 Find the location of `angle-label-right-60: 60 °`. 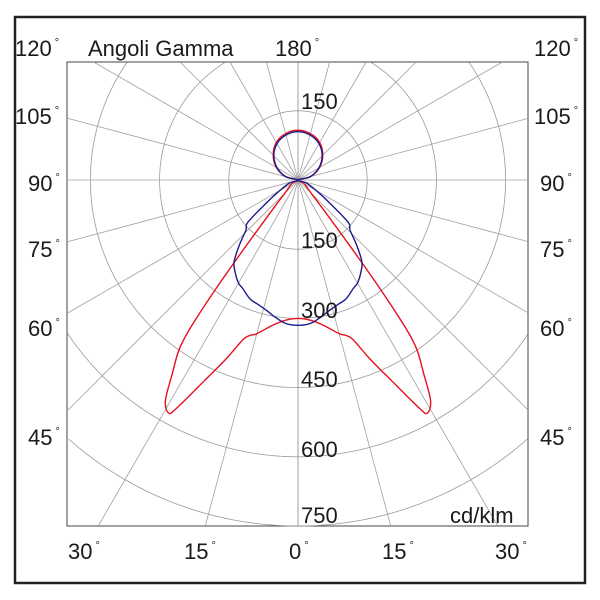

angle-label-right-60: 60 ° is located at coordinates (556, 328).